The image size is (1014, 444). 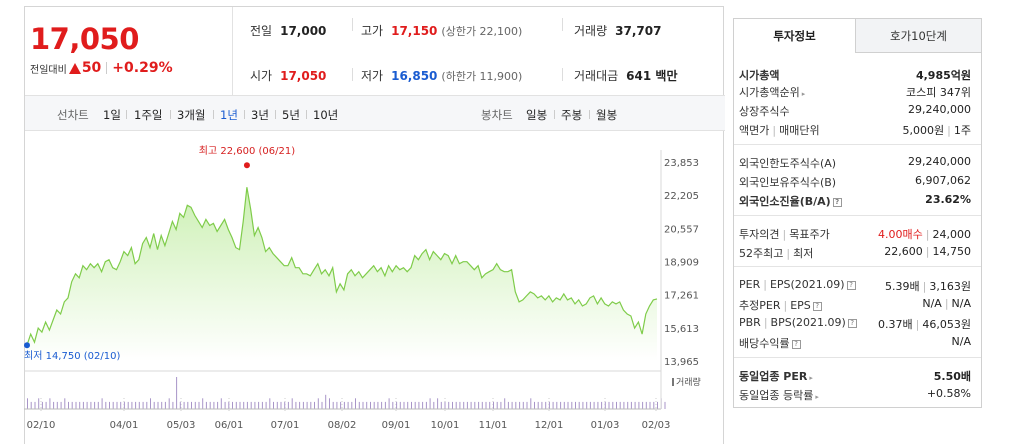 I want to click on period-weekly: 주봉, so click(x=572, y=115).